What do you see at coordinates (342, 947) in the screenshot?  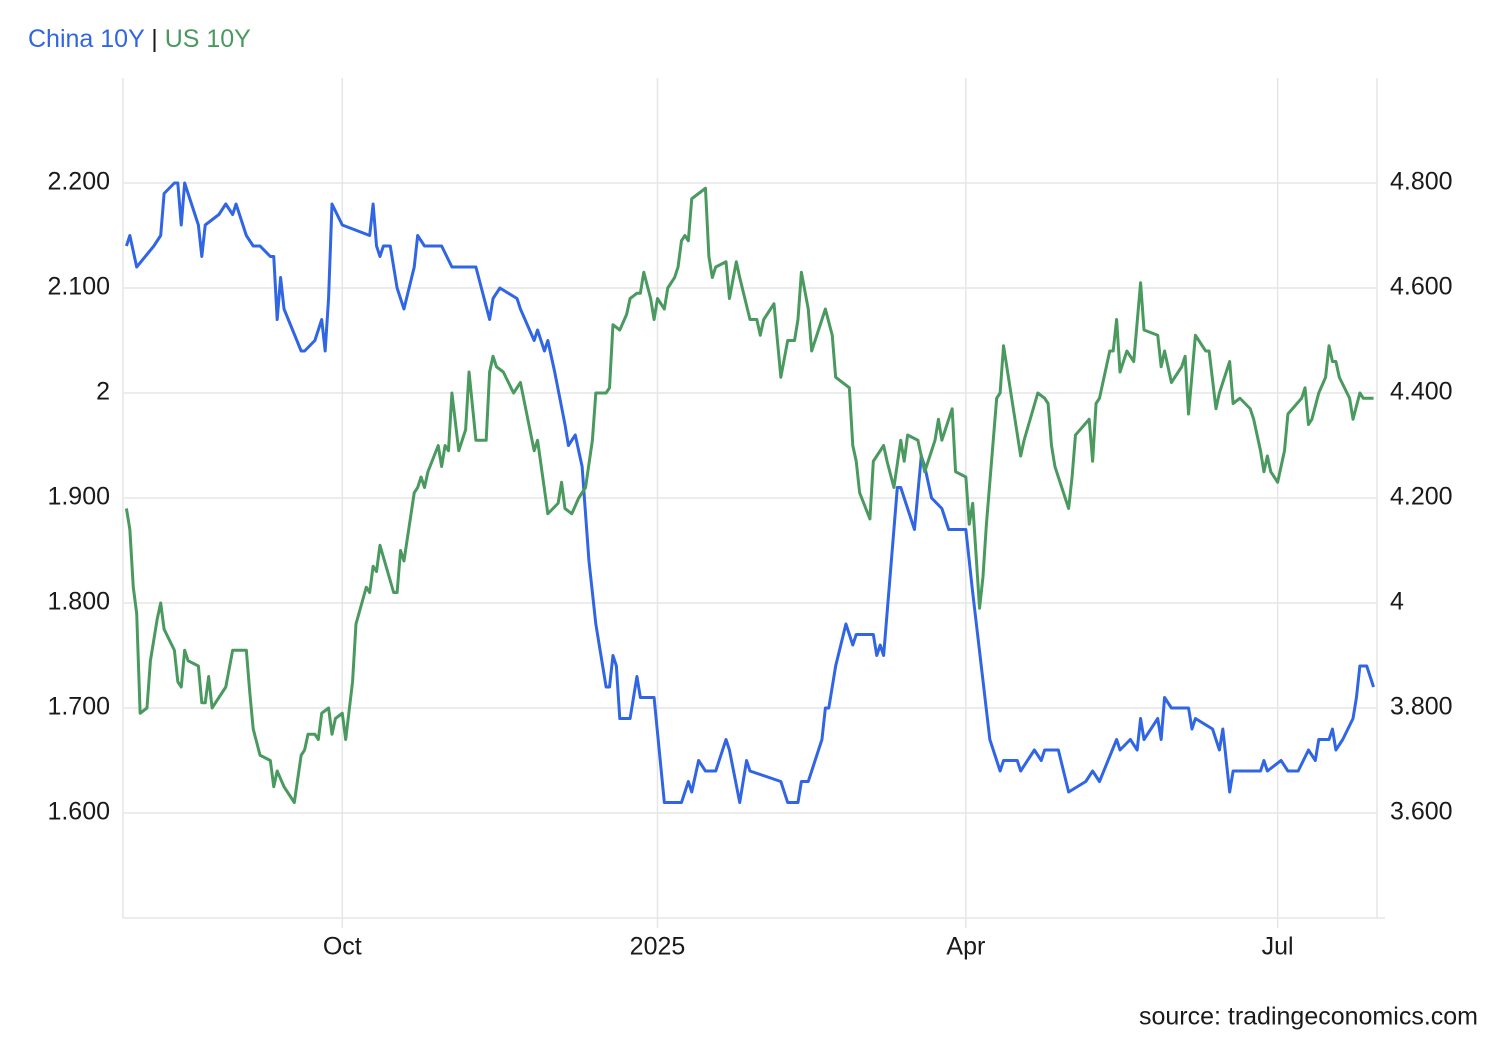 I see `x-tick-label: Oct` at bounding box center [342, 947].